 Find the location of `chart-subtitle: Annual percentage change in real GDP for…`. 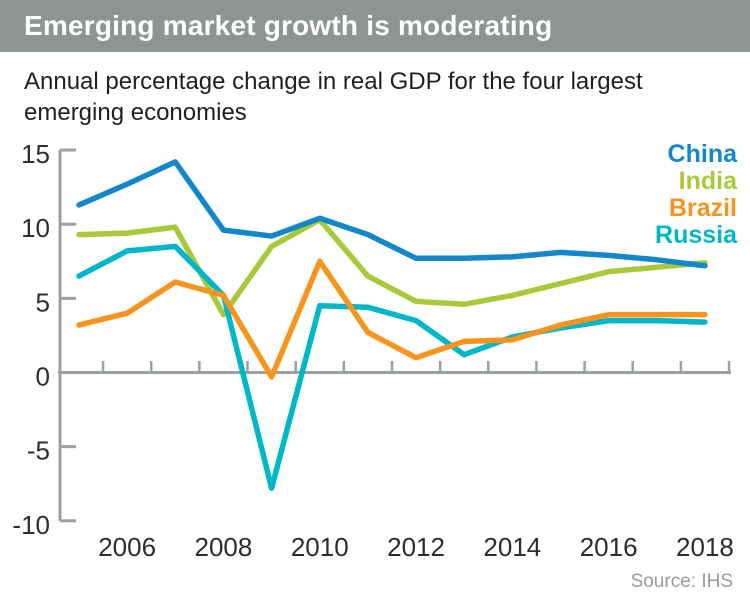

chart-subtitle: Annual percentage change in real GDP for… is located at coordinates (375, 97).